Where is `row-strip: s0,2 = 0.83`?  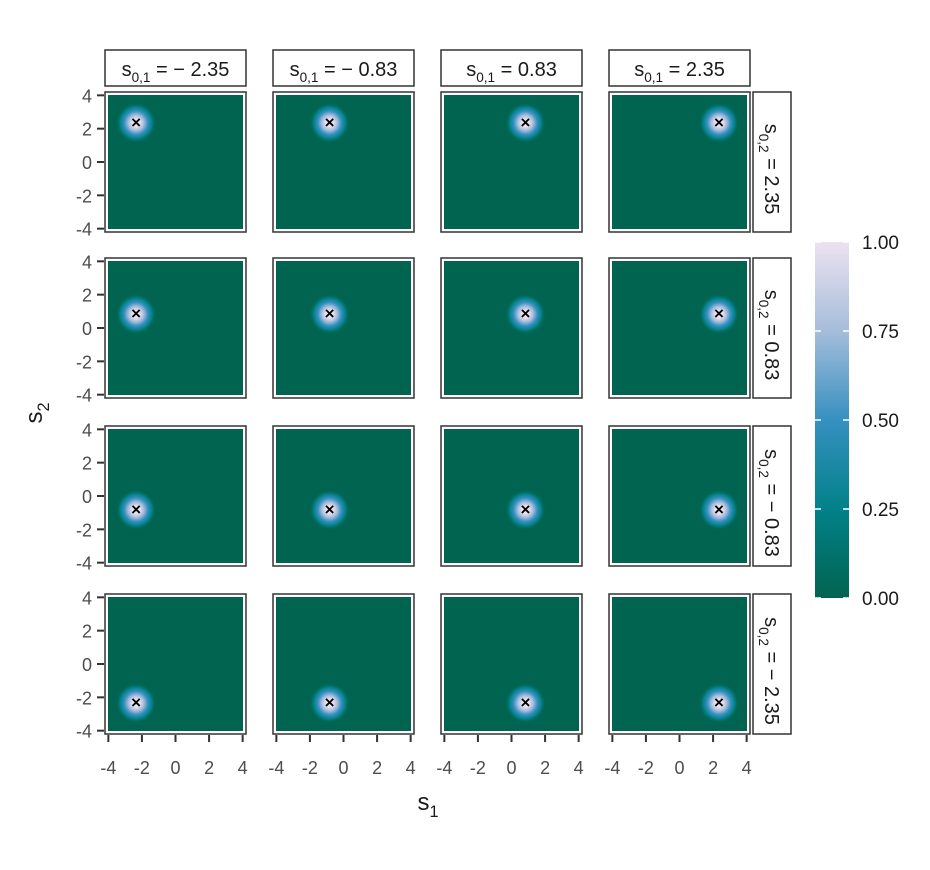 row-strip: s0,2 = 0.83 is located at coordinates (772, 328).